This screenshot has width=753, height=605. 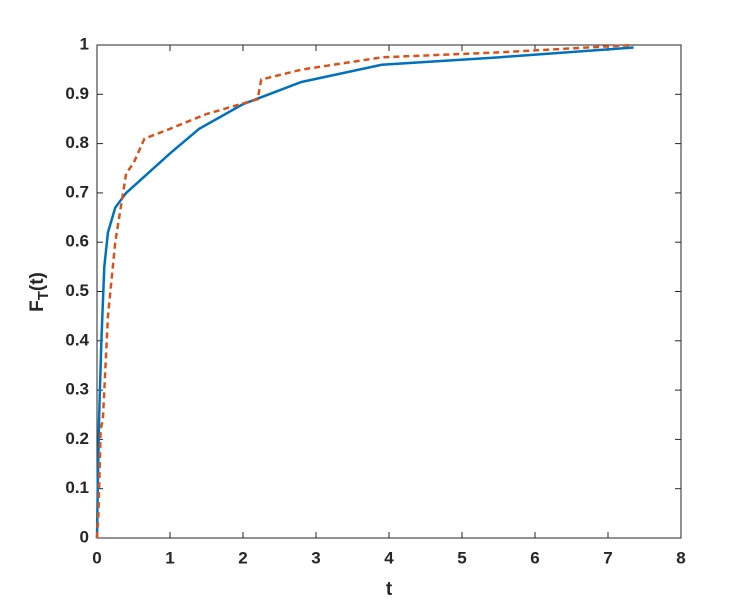 What do you see at coordinates (77, 487) in the screenshot?
I see `y-tick-label: 0.1` at bounding box center [77, 487].